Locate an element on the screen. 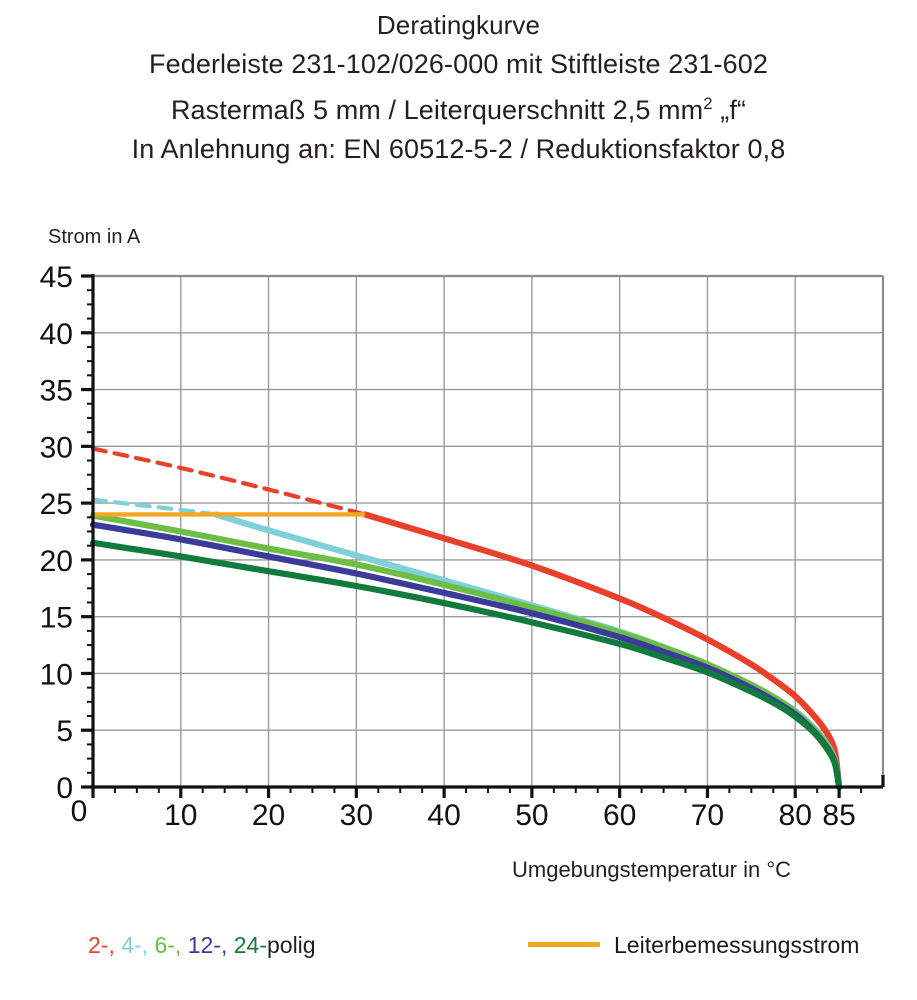 This screenshot has height=1000, width=917. legend-pole-2: 6-, is located at coordinates (168, 945).